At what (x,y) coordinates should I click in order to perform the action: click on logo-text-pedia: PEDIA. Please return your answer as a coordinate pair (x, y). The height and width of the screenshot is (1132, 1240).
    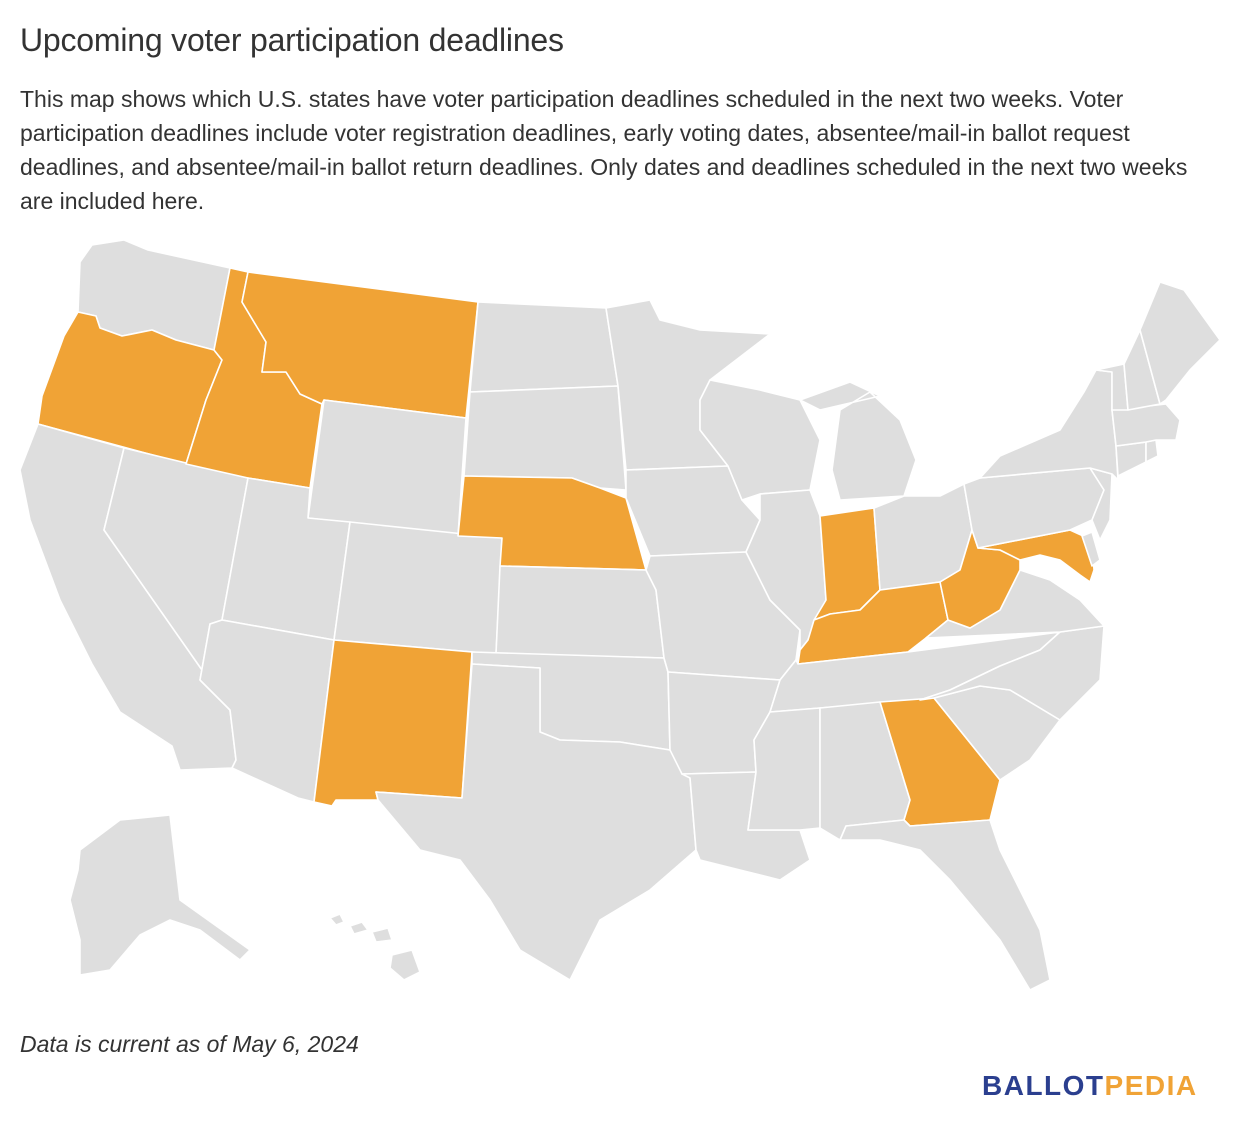
    Looking at the image, I should click on (1151, 1085).